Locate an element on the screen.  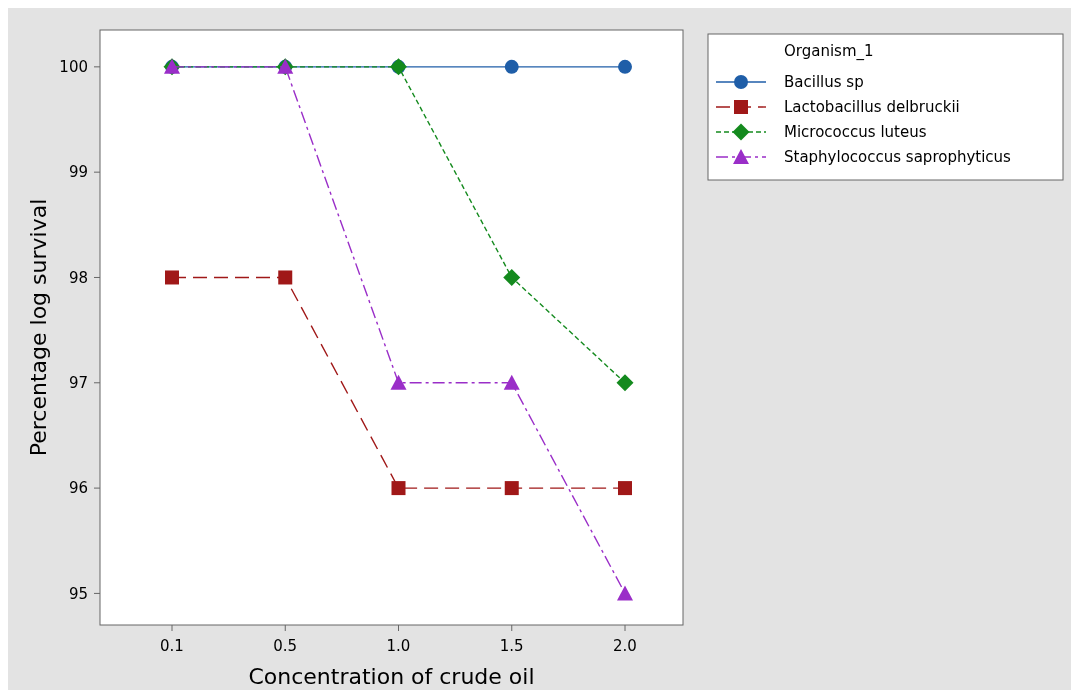
legend-label: Lactobacillus delbruckii is located at coordinates (872, 107).